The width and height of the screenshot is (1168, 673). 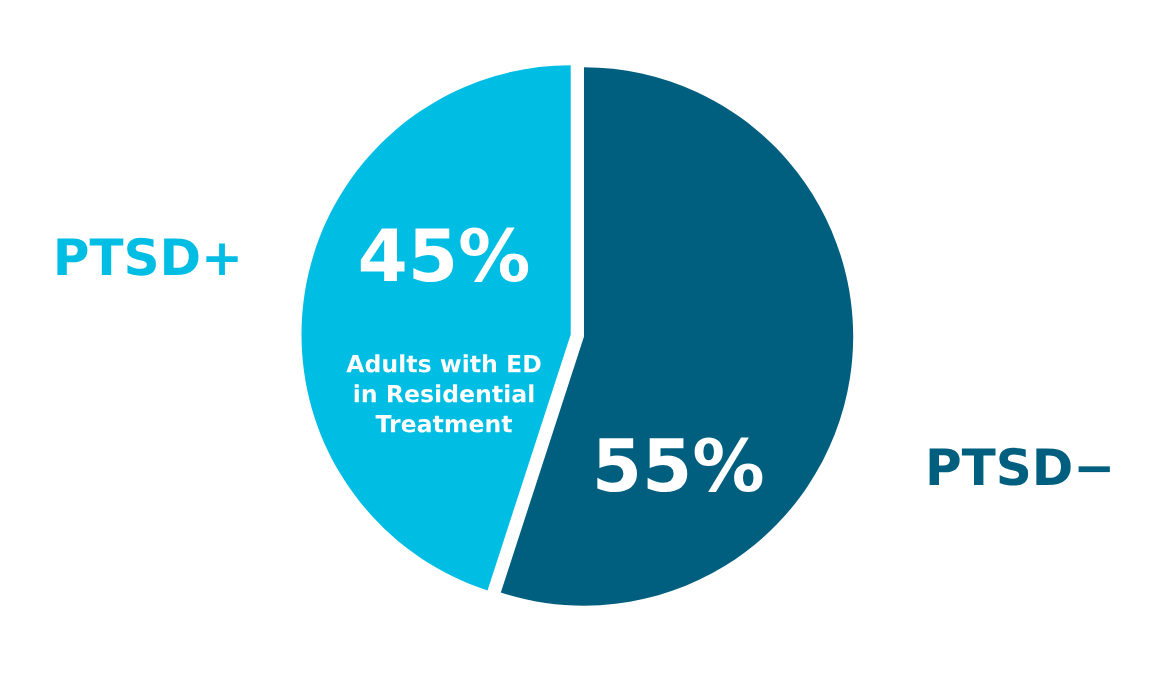 What do you see at coordinates (443, 393) in the screenshot?
I see `text: Adults with ED in Residential Treatment` at bounding box center [443, 393].